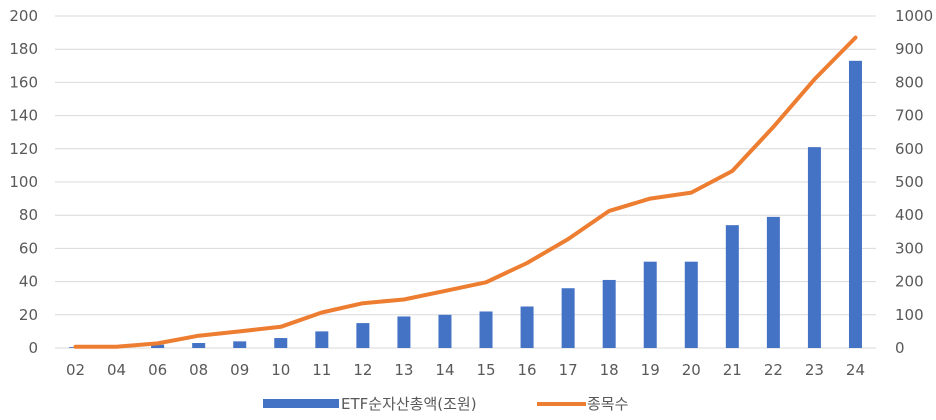 This screenshot has width=936, height=420. I want to click on legend-line-label: 종목수, so click(607, 404).